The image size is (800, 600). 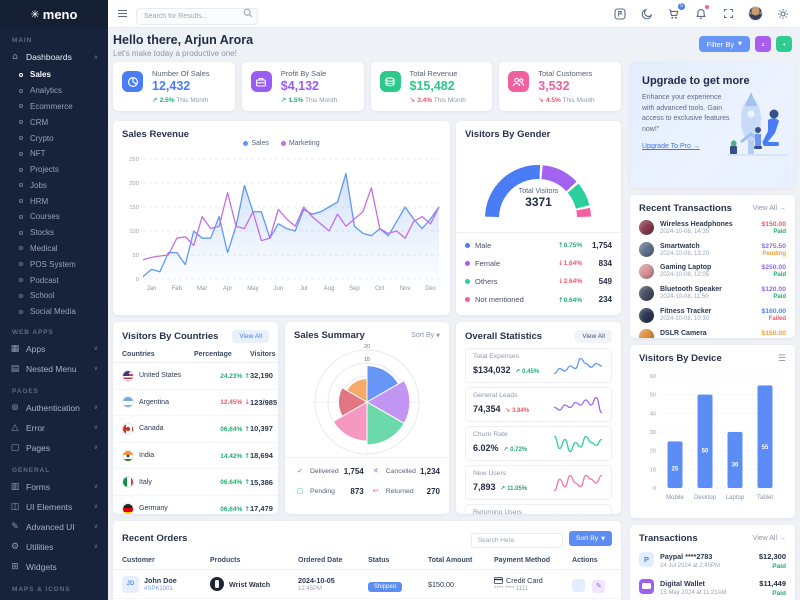 I want to click on status-badge: Shipped, so click(x=385, y=587).